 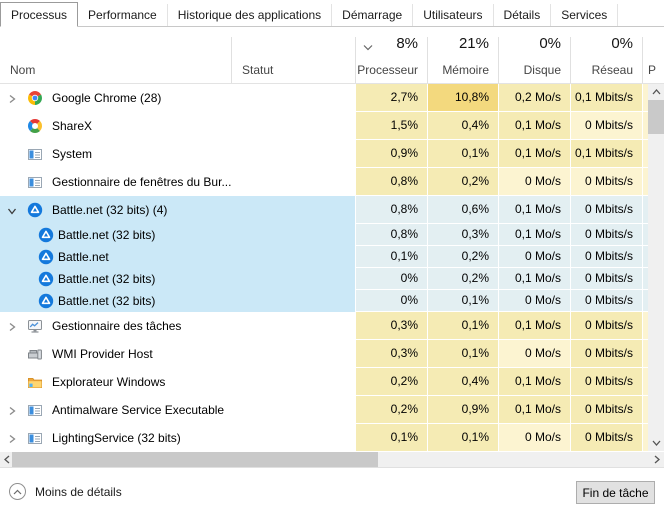 I want to click on process-name: Gestionnaire des tâches, so click(x=117, y=326).